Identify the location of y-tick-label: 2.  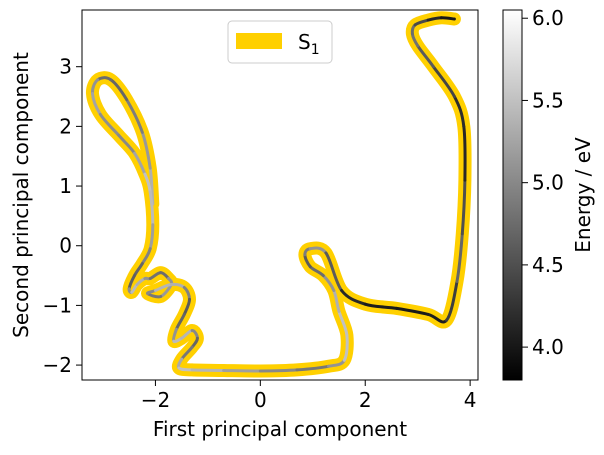
(65, 126).